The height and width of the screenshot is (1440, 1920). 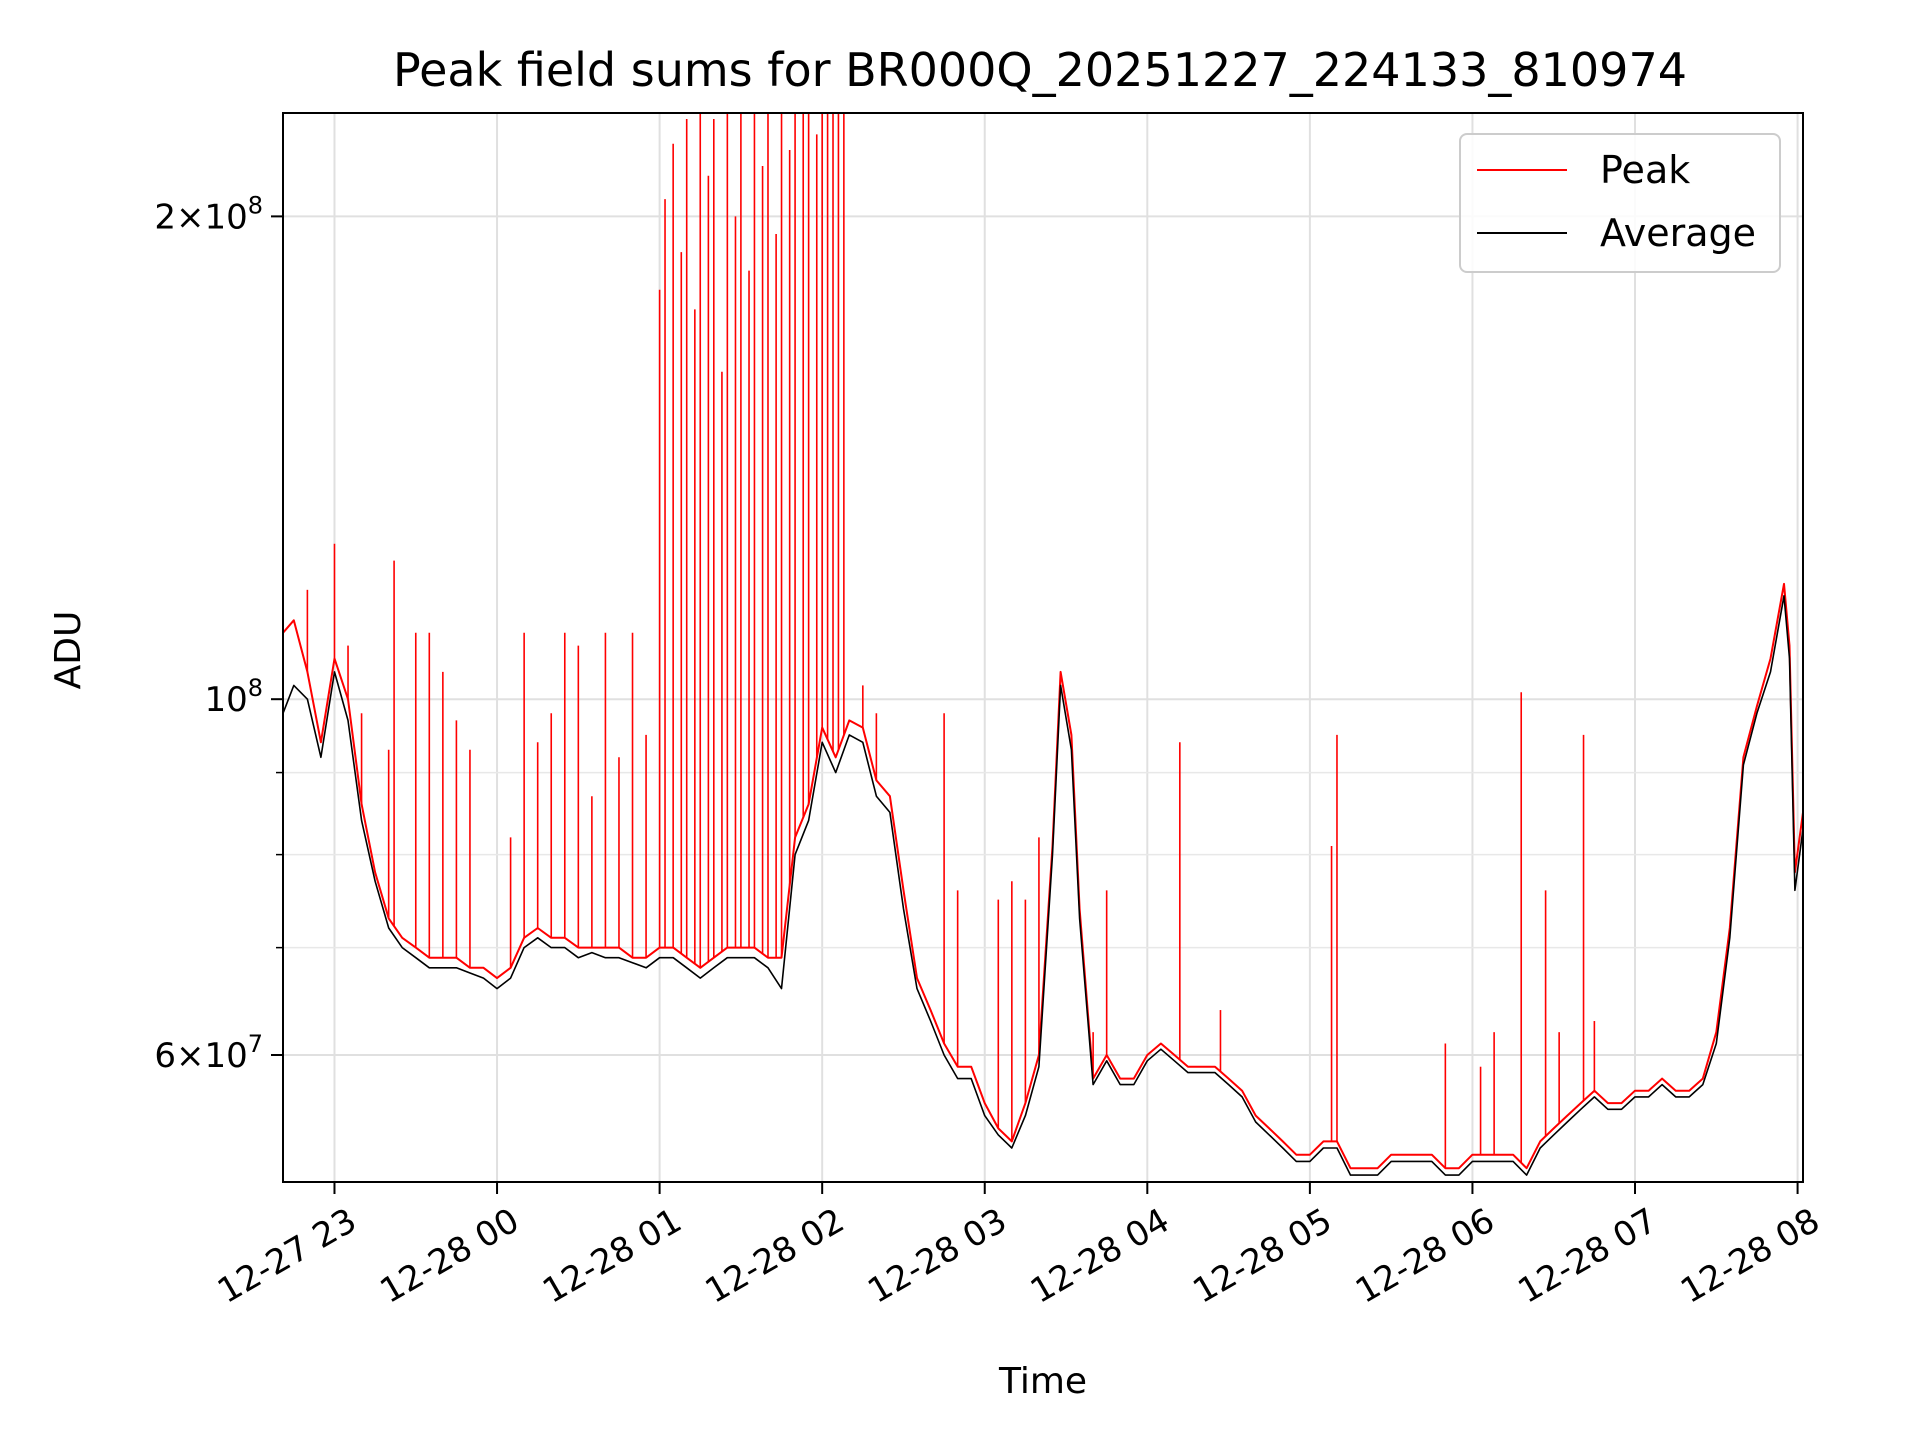 What do you see at coordinates (1645, 170) in the screenshot?
I see `legend-label-peak: Peak` at bounding box center [1645, 170].